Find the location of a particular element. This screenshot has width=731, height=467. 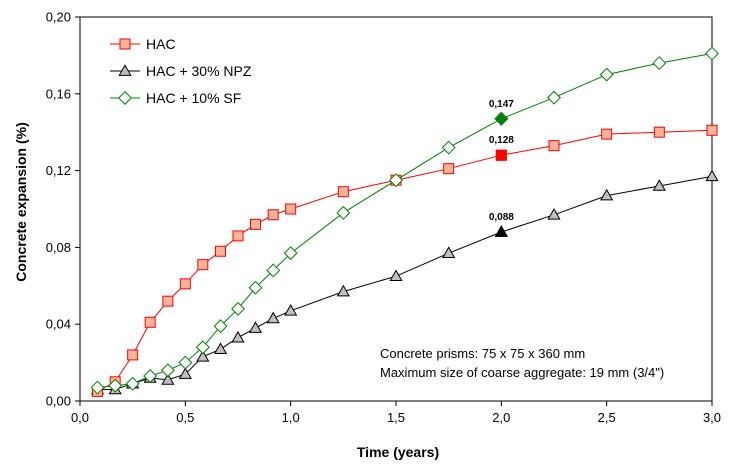

y-tick-label: 0,04 is located at coordinates (58, 324).